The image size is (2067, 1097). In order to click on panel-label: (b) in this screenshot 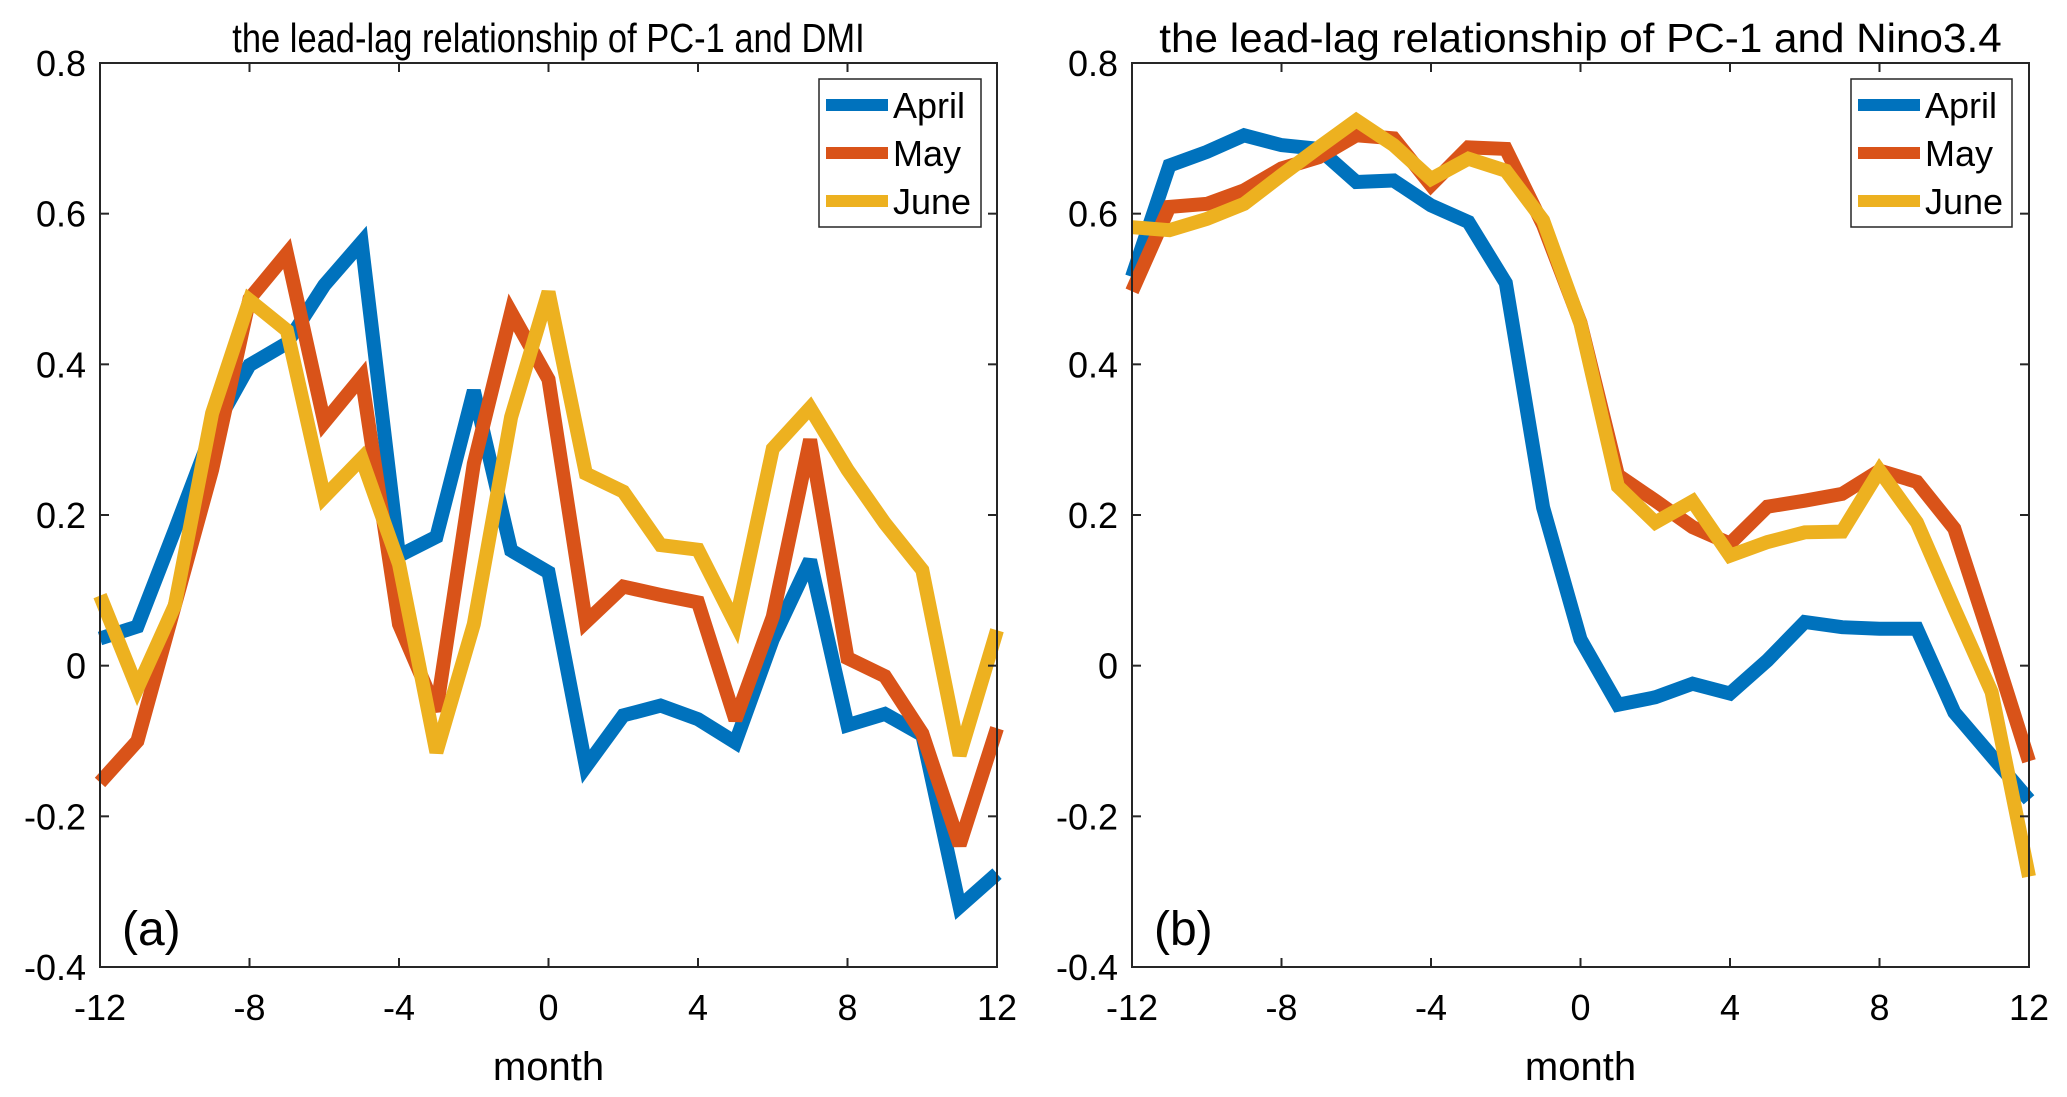, I will do `click(1183, 929)`.